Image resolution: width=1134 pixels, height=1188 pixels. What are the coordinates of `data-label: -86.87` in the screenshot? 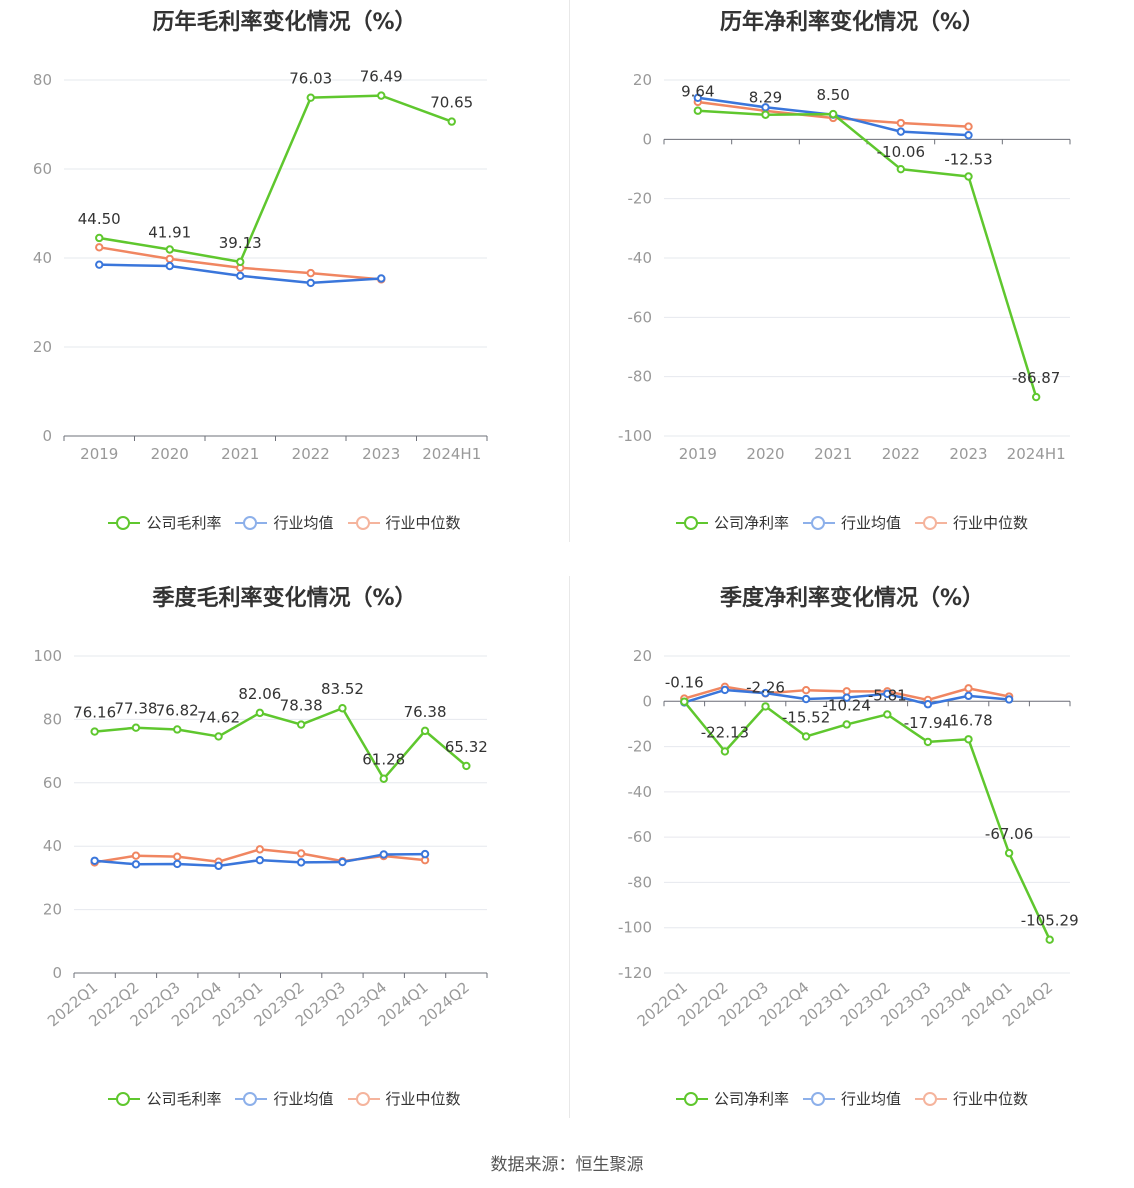 It's located at (1036, 378).